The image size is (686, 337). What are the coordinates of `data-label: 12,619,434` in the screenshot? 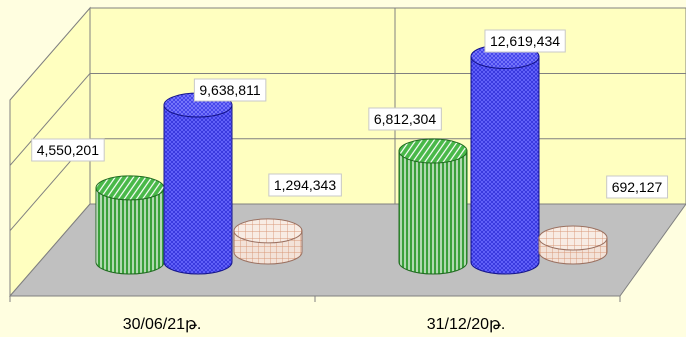 It's located at (525, 41).